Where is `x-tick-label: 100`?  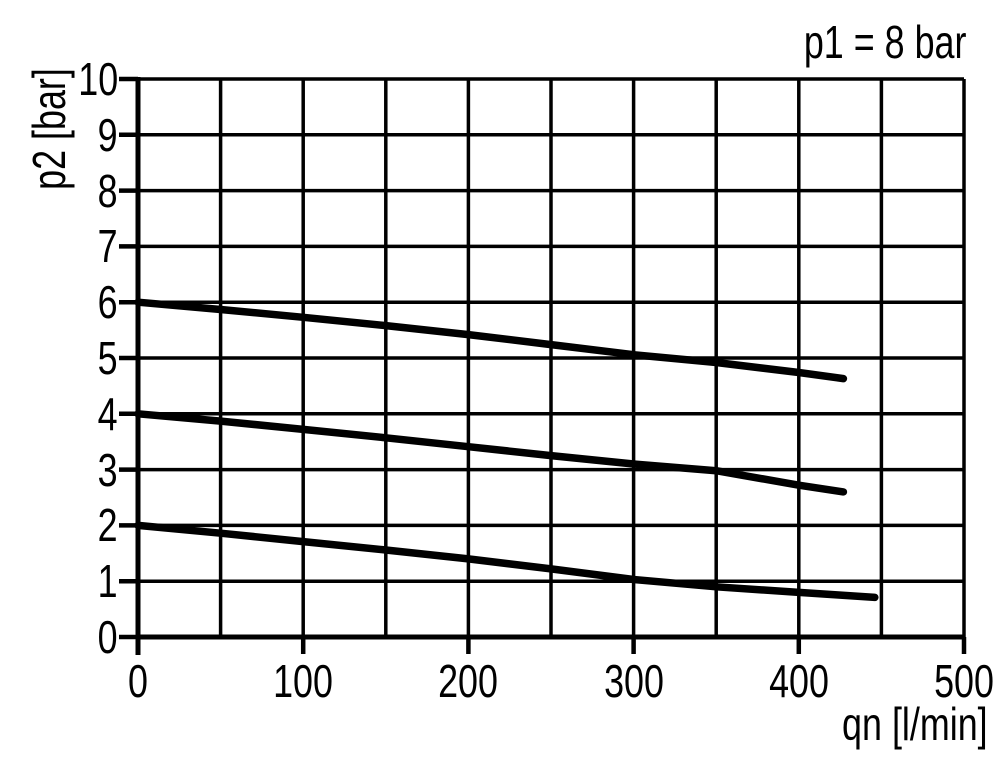 x-tick-label: 100 is located at coordinates (303, 681).